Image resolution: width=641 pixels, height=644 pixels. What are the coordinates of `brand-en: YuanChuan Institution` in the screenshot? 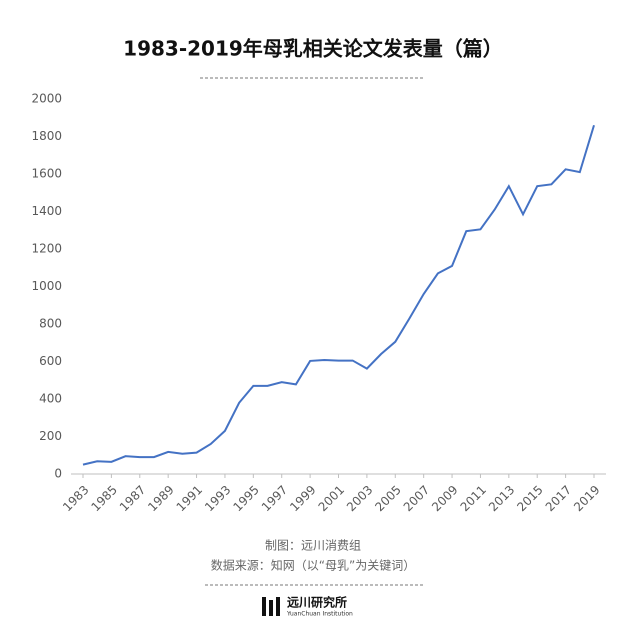 It's located at (319, 614).